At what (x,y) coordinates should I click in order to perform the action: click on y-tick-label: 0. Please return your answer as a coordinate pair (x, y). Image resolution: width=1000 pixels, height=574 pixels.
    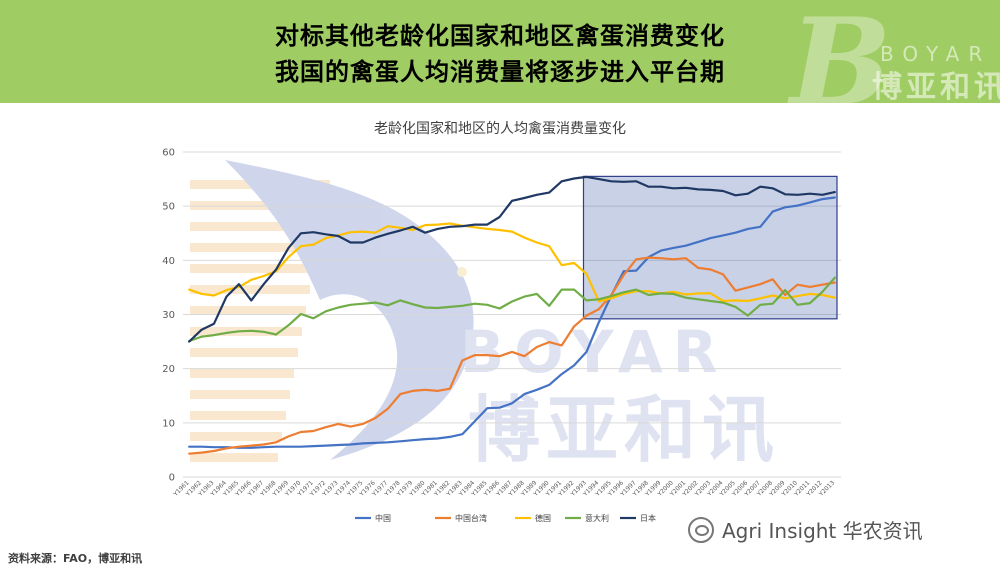
    Looking at the image, I should click on (172, 478).